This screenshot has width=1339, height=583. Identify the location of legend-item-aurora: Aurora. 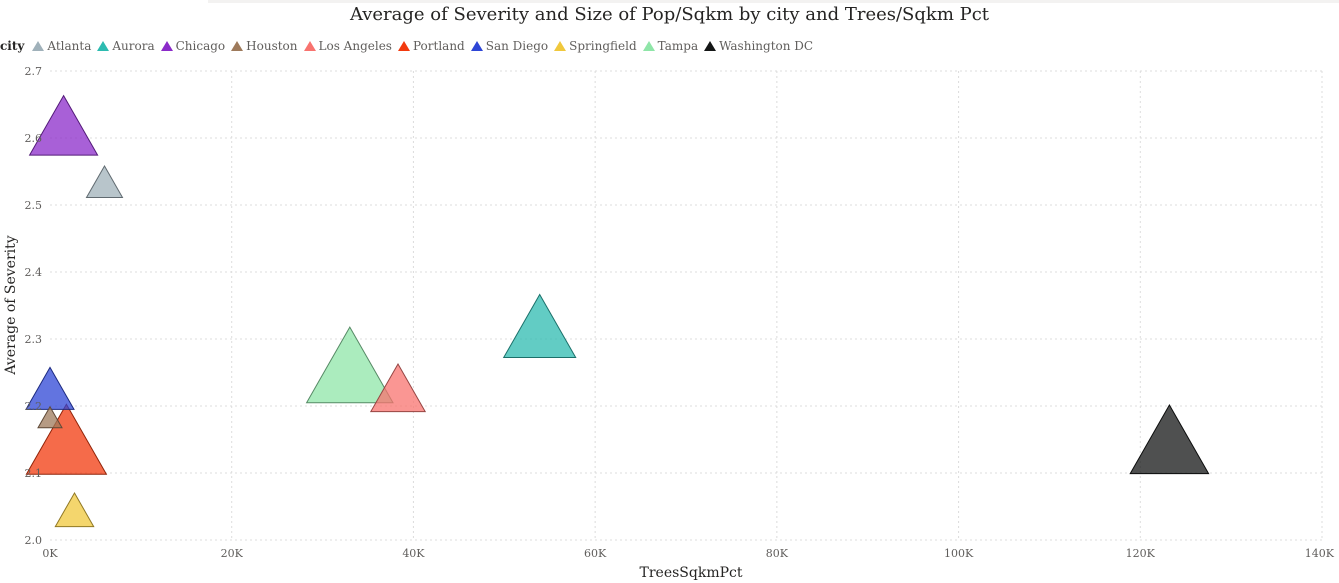
(126, 46).